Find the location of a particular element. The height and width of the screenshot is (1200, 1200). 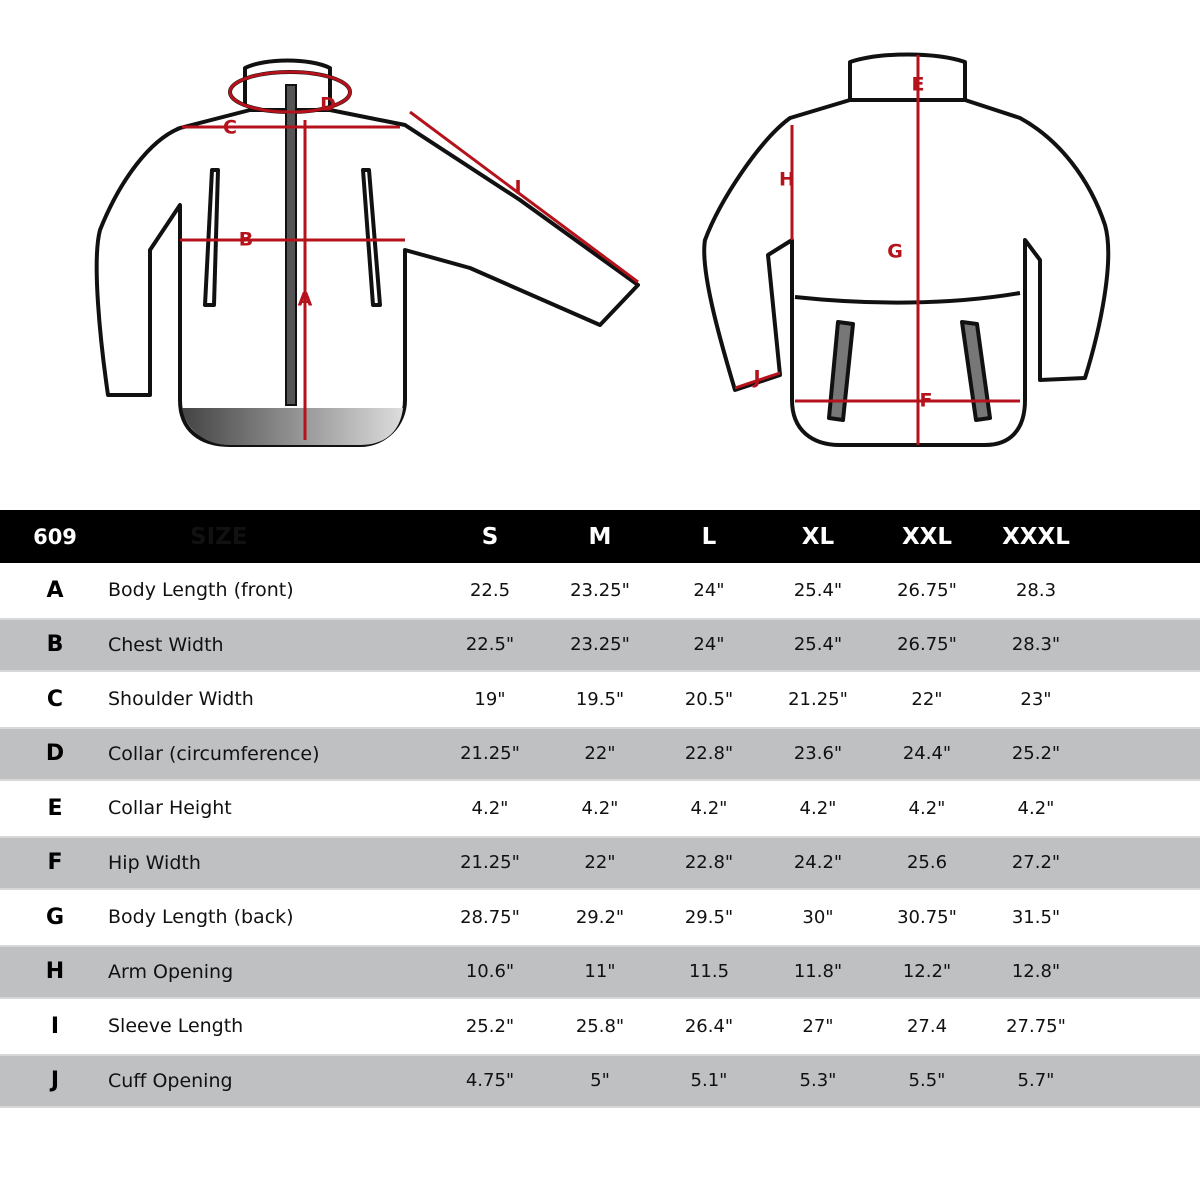

front-jacket-outline is located at coordinates (367, 252).